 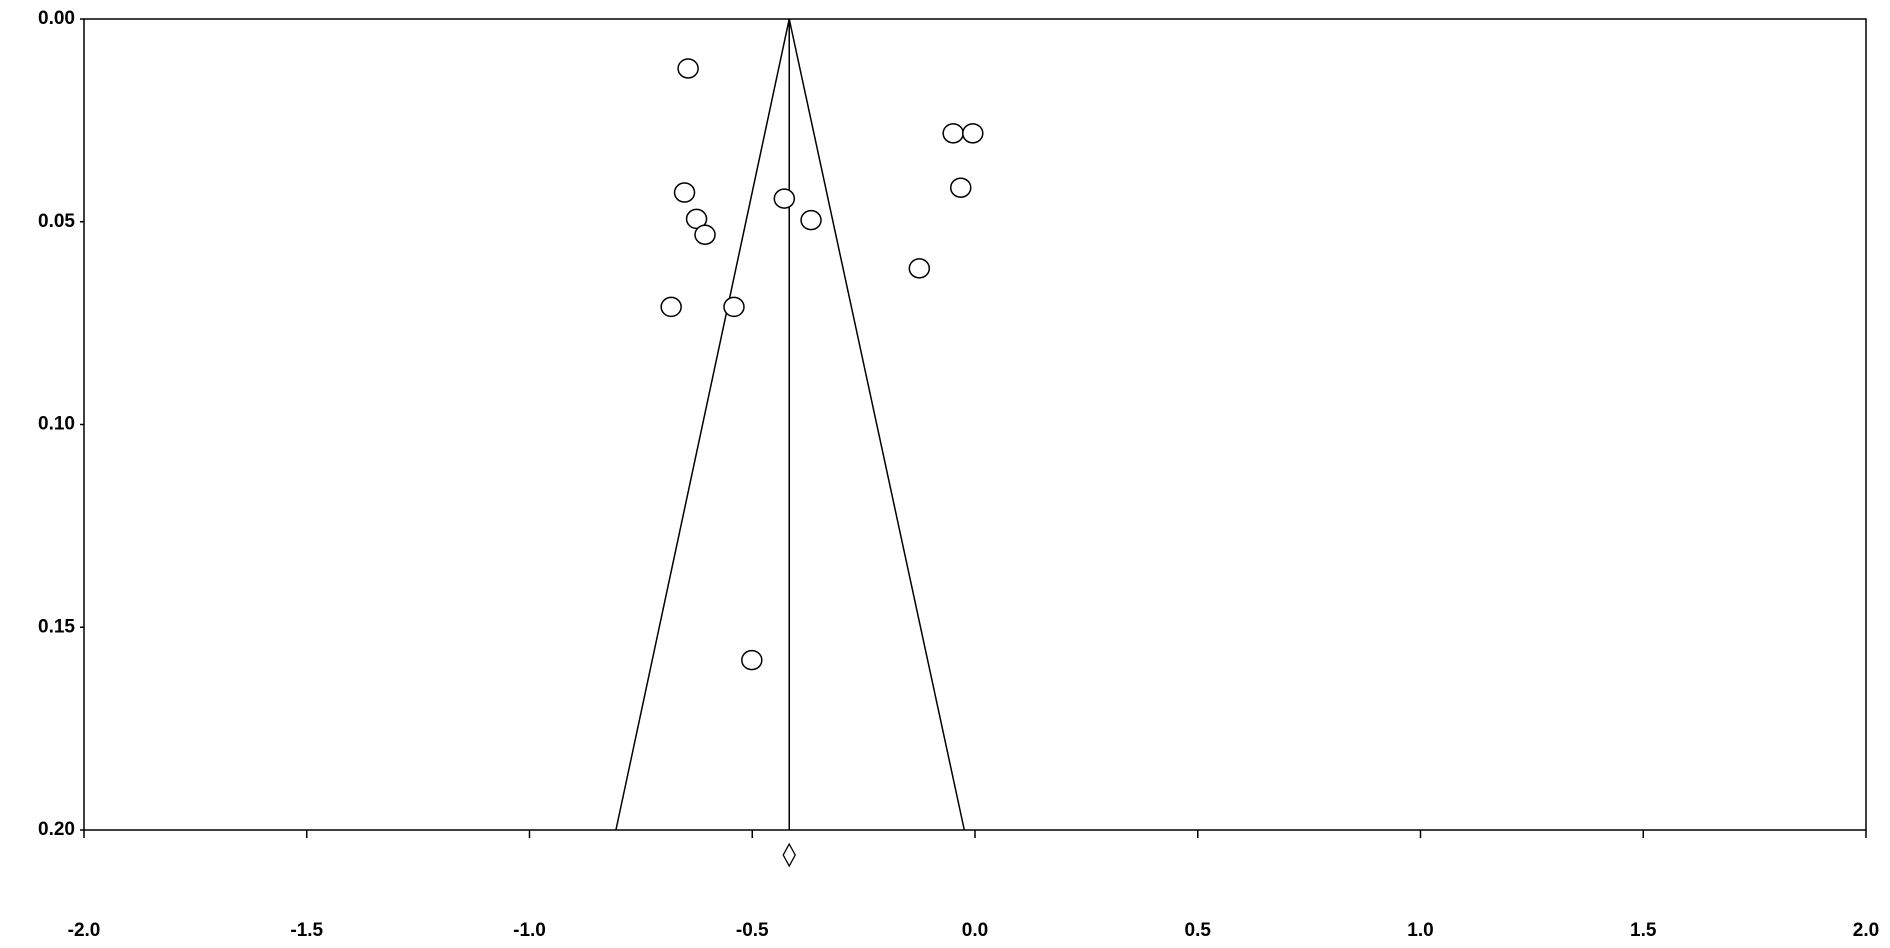 I want to click on x-tick-label: 1.0, so click(x=1420, y=930).